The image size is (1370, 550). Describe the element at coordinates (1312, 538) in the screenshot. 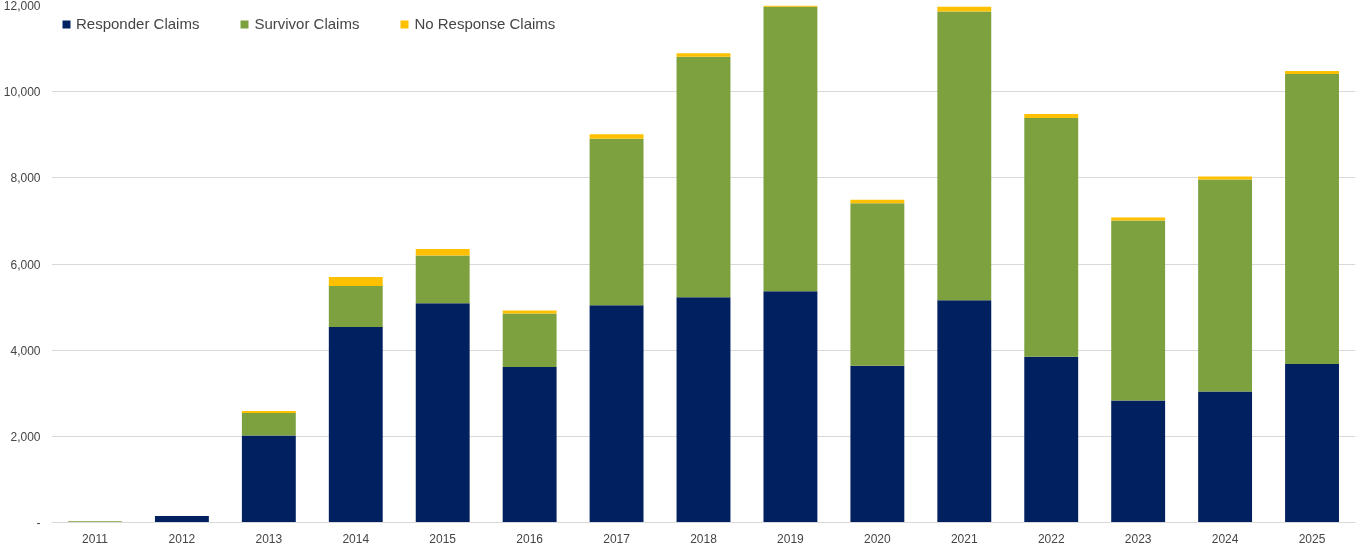

I see `x-tick-label: 2025` at that location.